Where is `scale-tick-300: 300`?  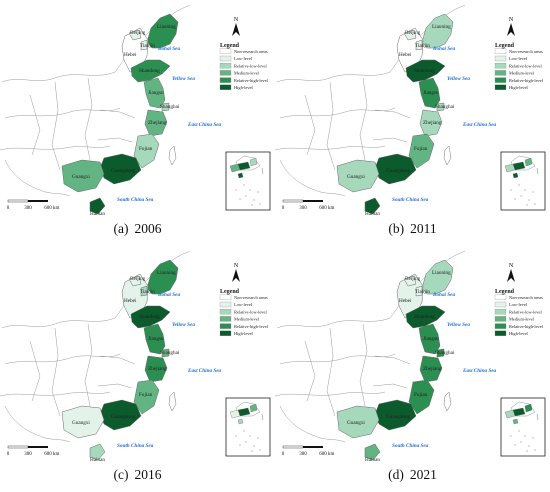
scale-tick-300: 300 is located at coordinates (28, 208).